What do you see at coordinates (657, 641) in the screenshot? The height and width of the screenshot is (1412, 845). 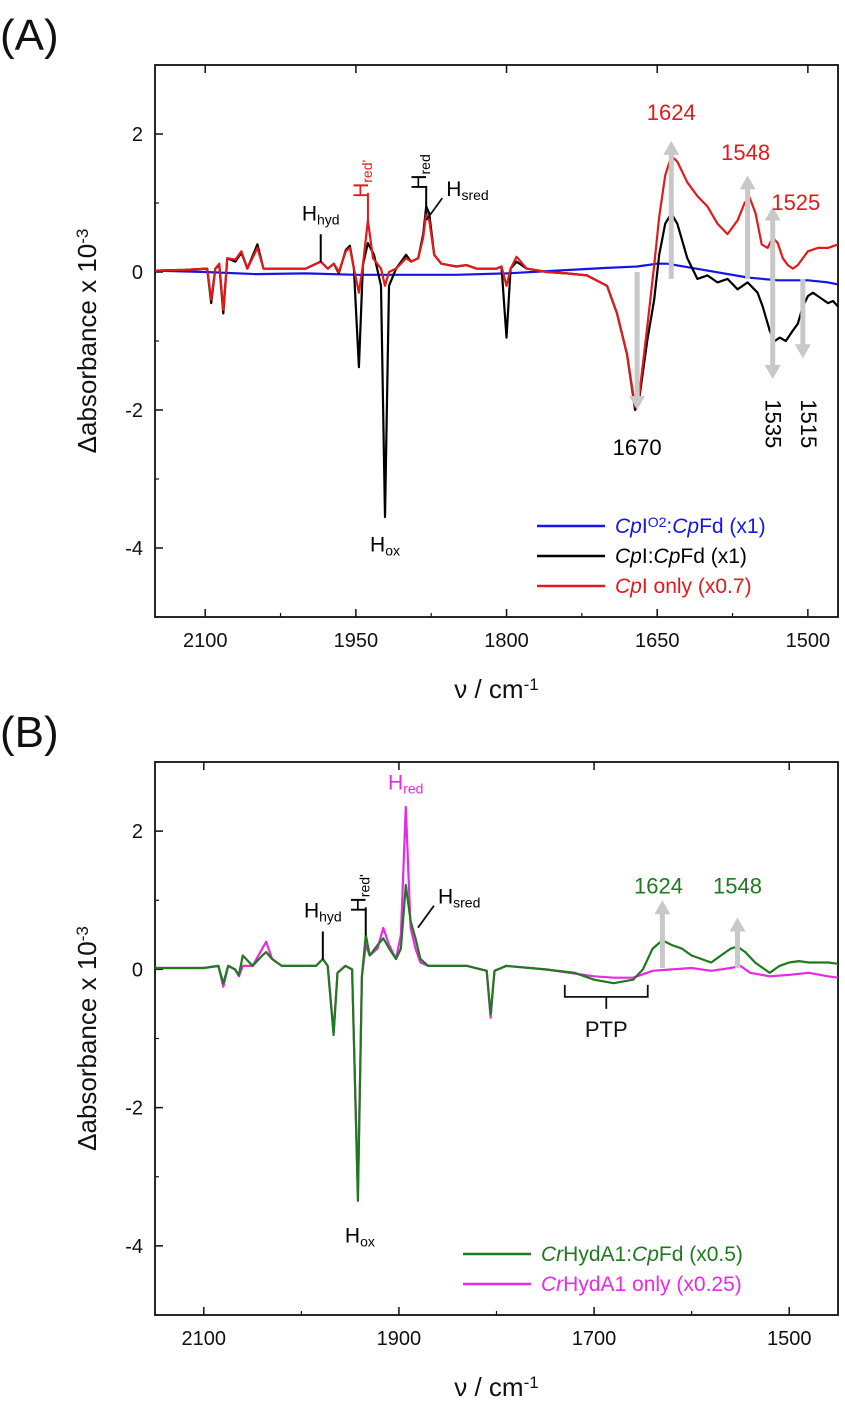 I see `x-tick-label: 1650` at bounding box center [657, 641].